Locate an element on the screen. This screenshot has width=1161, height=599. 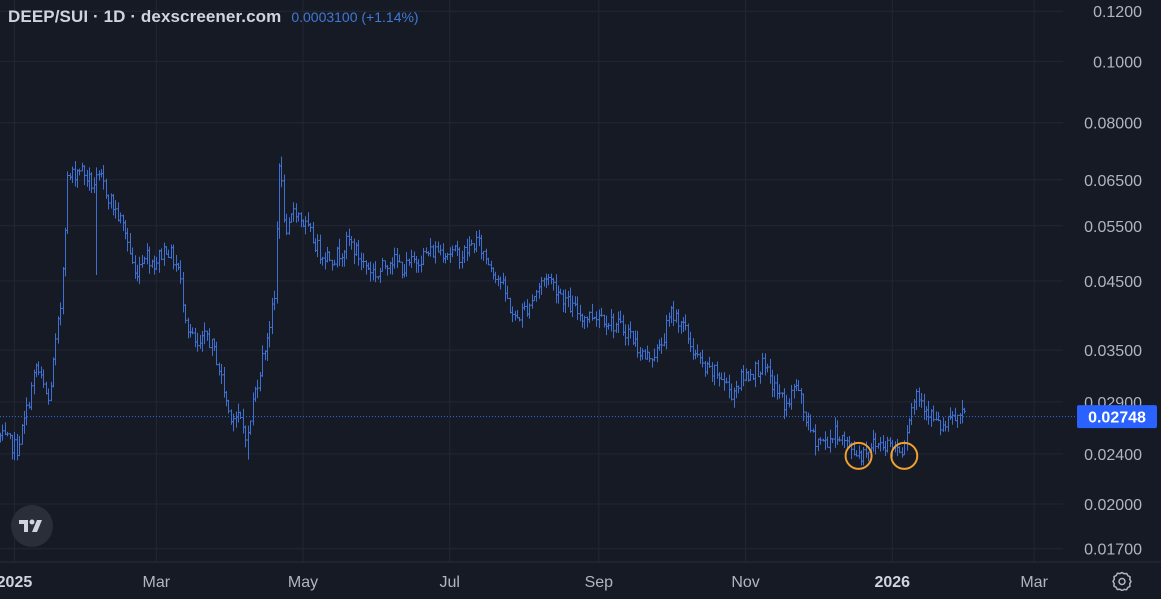
last-price-value: 0.02748 is located at coordinates (1117, 418).